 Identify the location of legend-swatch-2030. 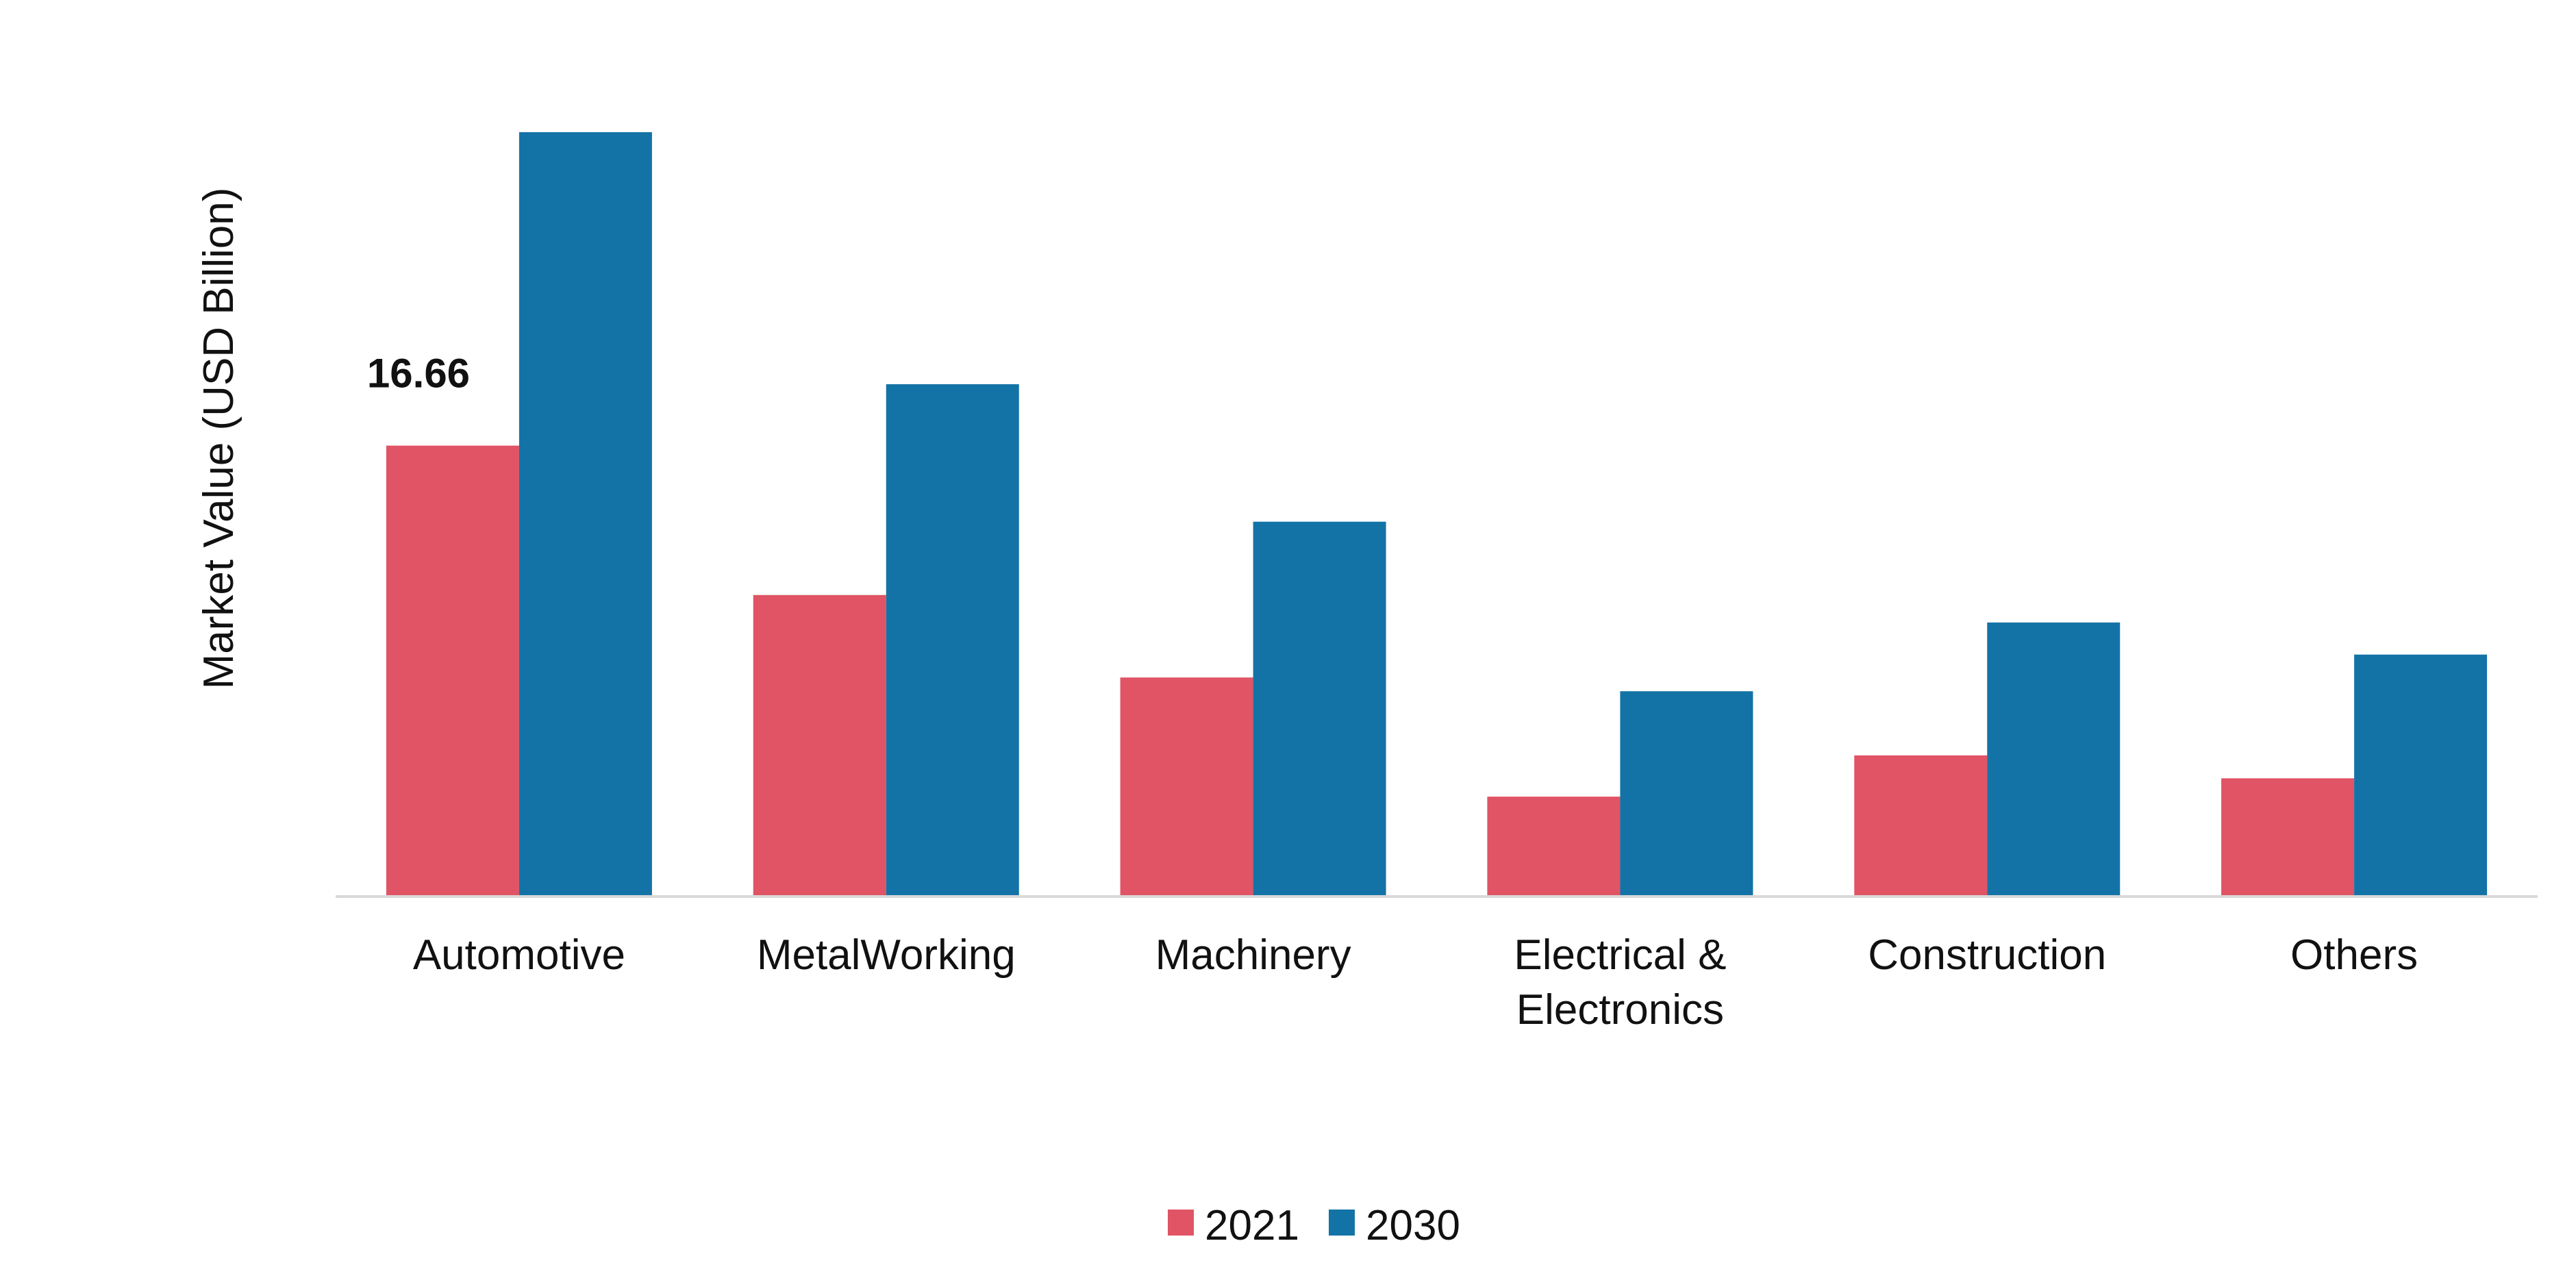
(1342, 1223).